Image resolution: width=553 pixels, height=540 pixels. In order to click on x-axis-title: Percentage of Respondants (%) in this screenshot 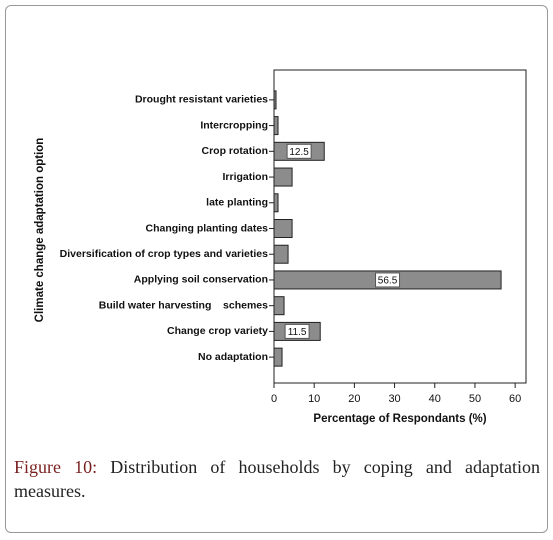, I will do `click(399, 419)`.